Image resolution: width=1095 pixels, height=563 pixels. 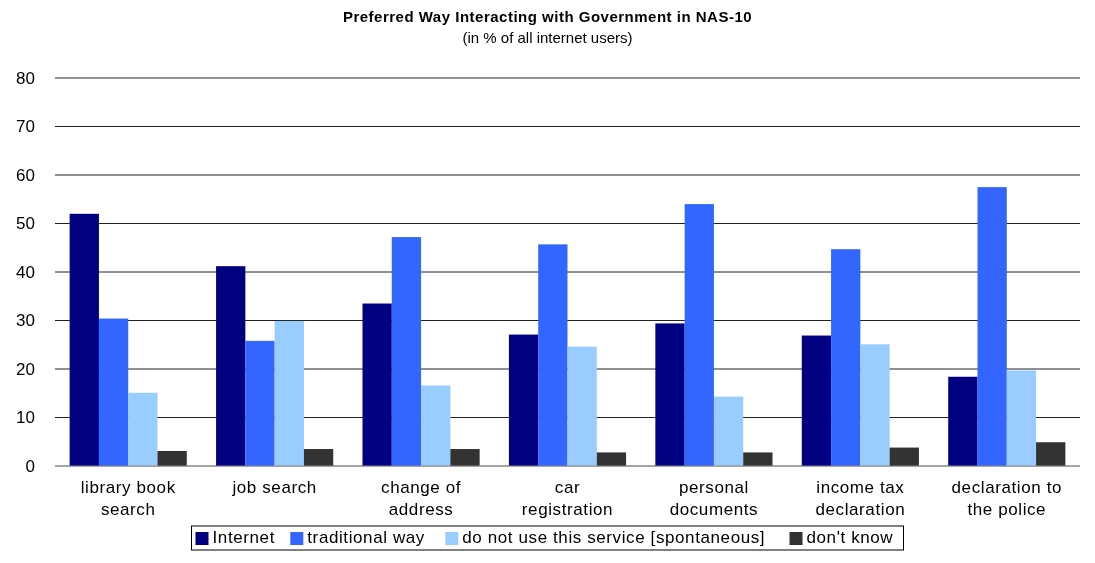 What do you see at coordinates (274, 487) in the screenshot?
I see `x-tick-label: job search` at bounding box center [274, 487].